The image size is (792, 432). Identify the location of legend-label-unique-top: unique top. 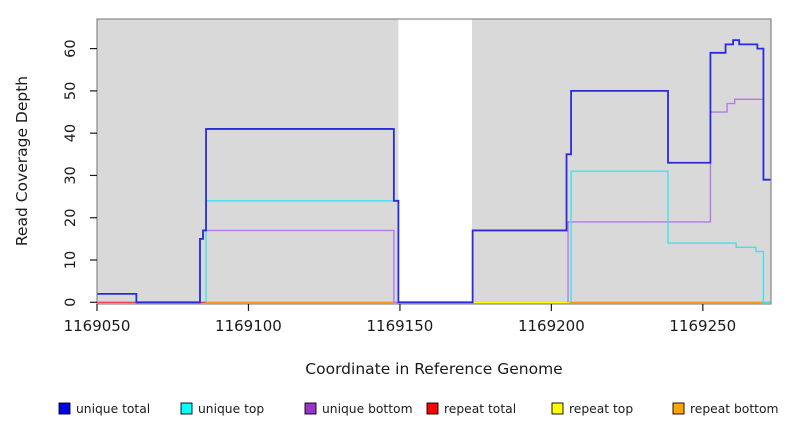
(231, 409).